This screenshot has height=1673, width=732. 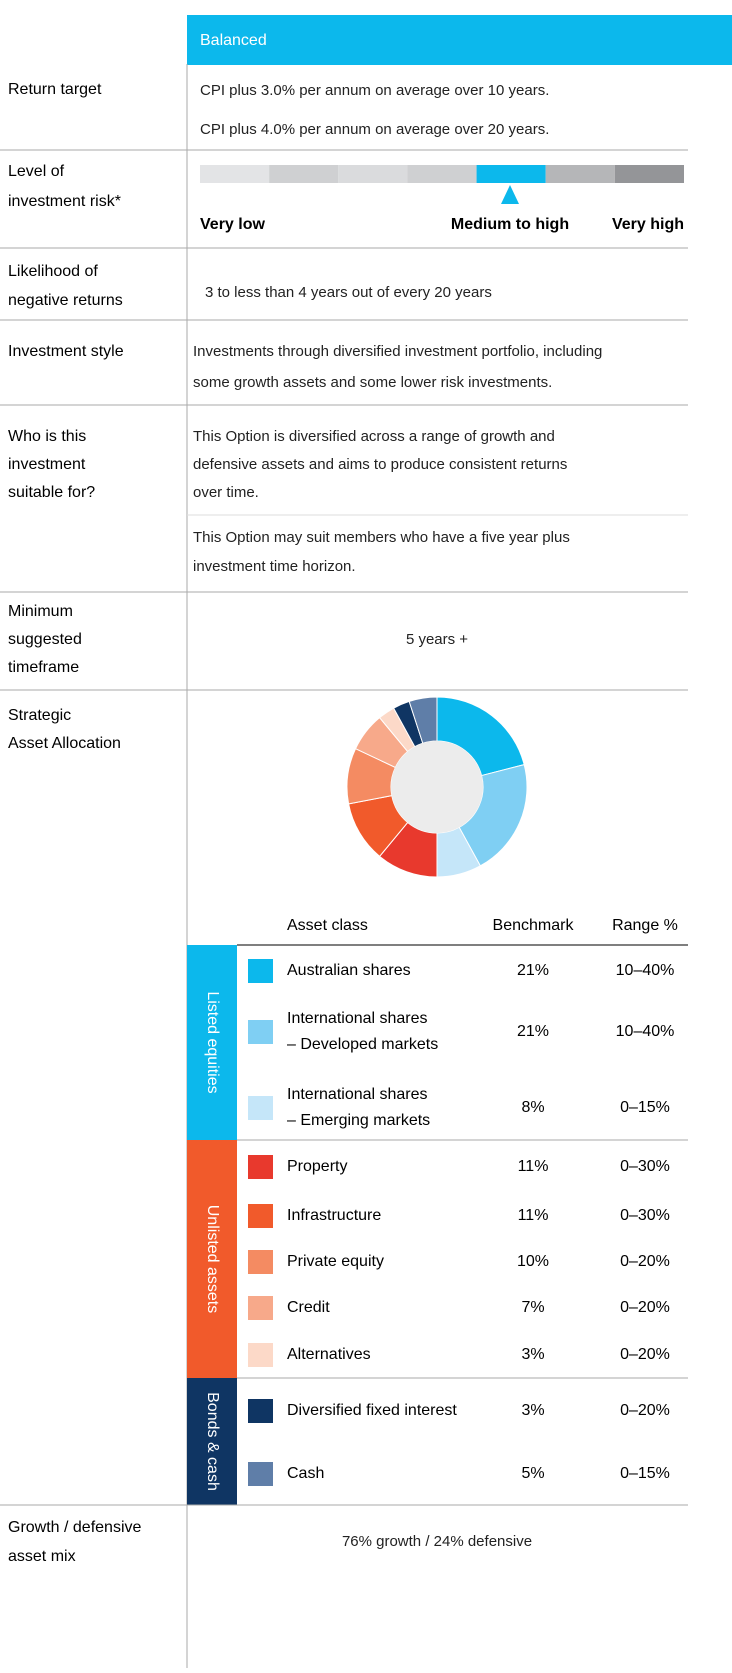 What do you see at coordinates (648, 224) in the screenshot?
I see `risk-scale-label: Very high` at bounding box center [648, 224].